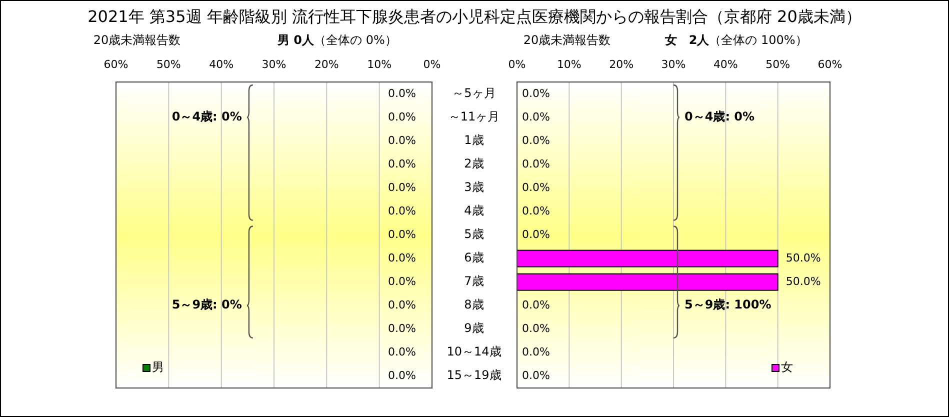  Describe the element at coordinates (474, 93) in the screenshot. I see `y-tick-label: ～5ヶ月` at that location.